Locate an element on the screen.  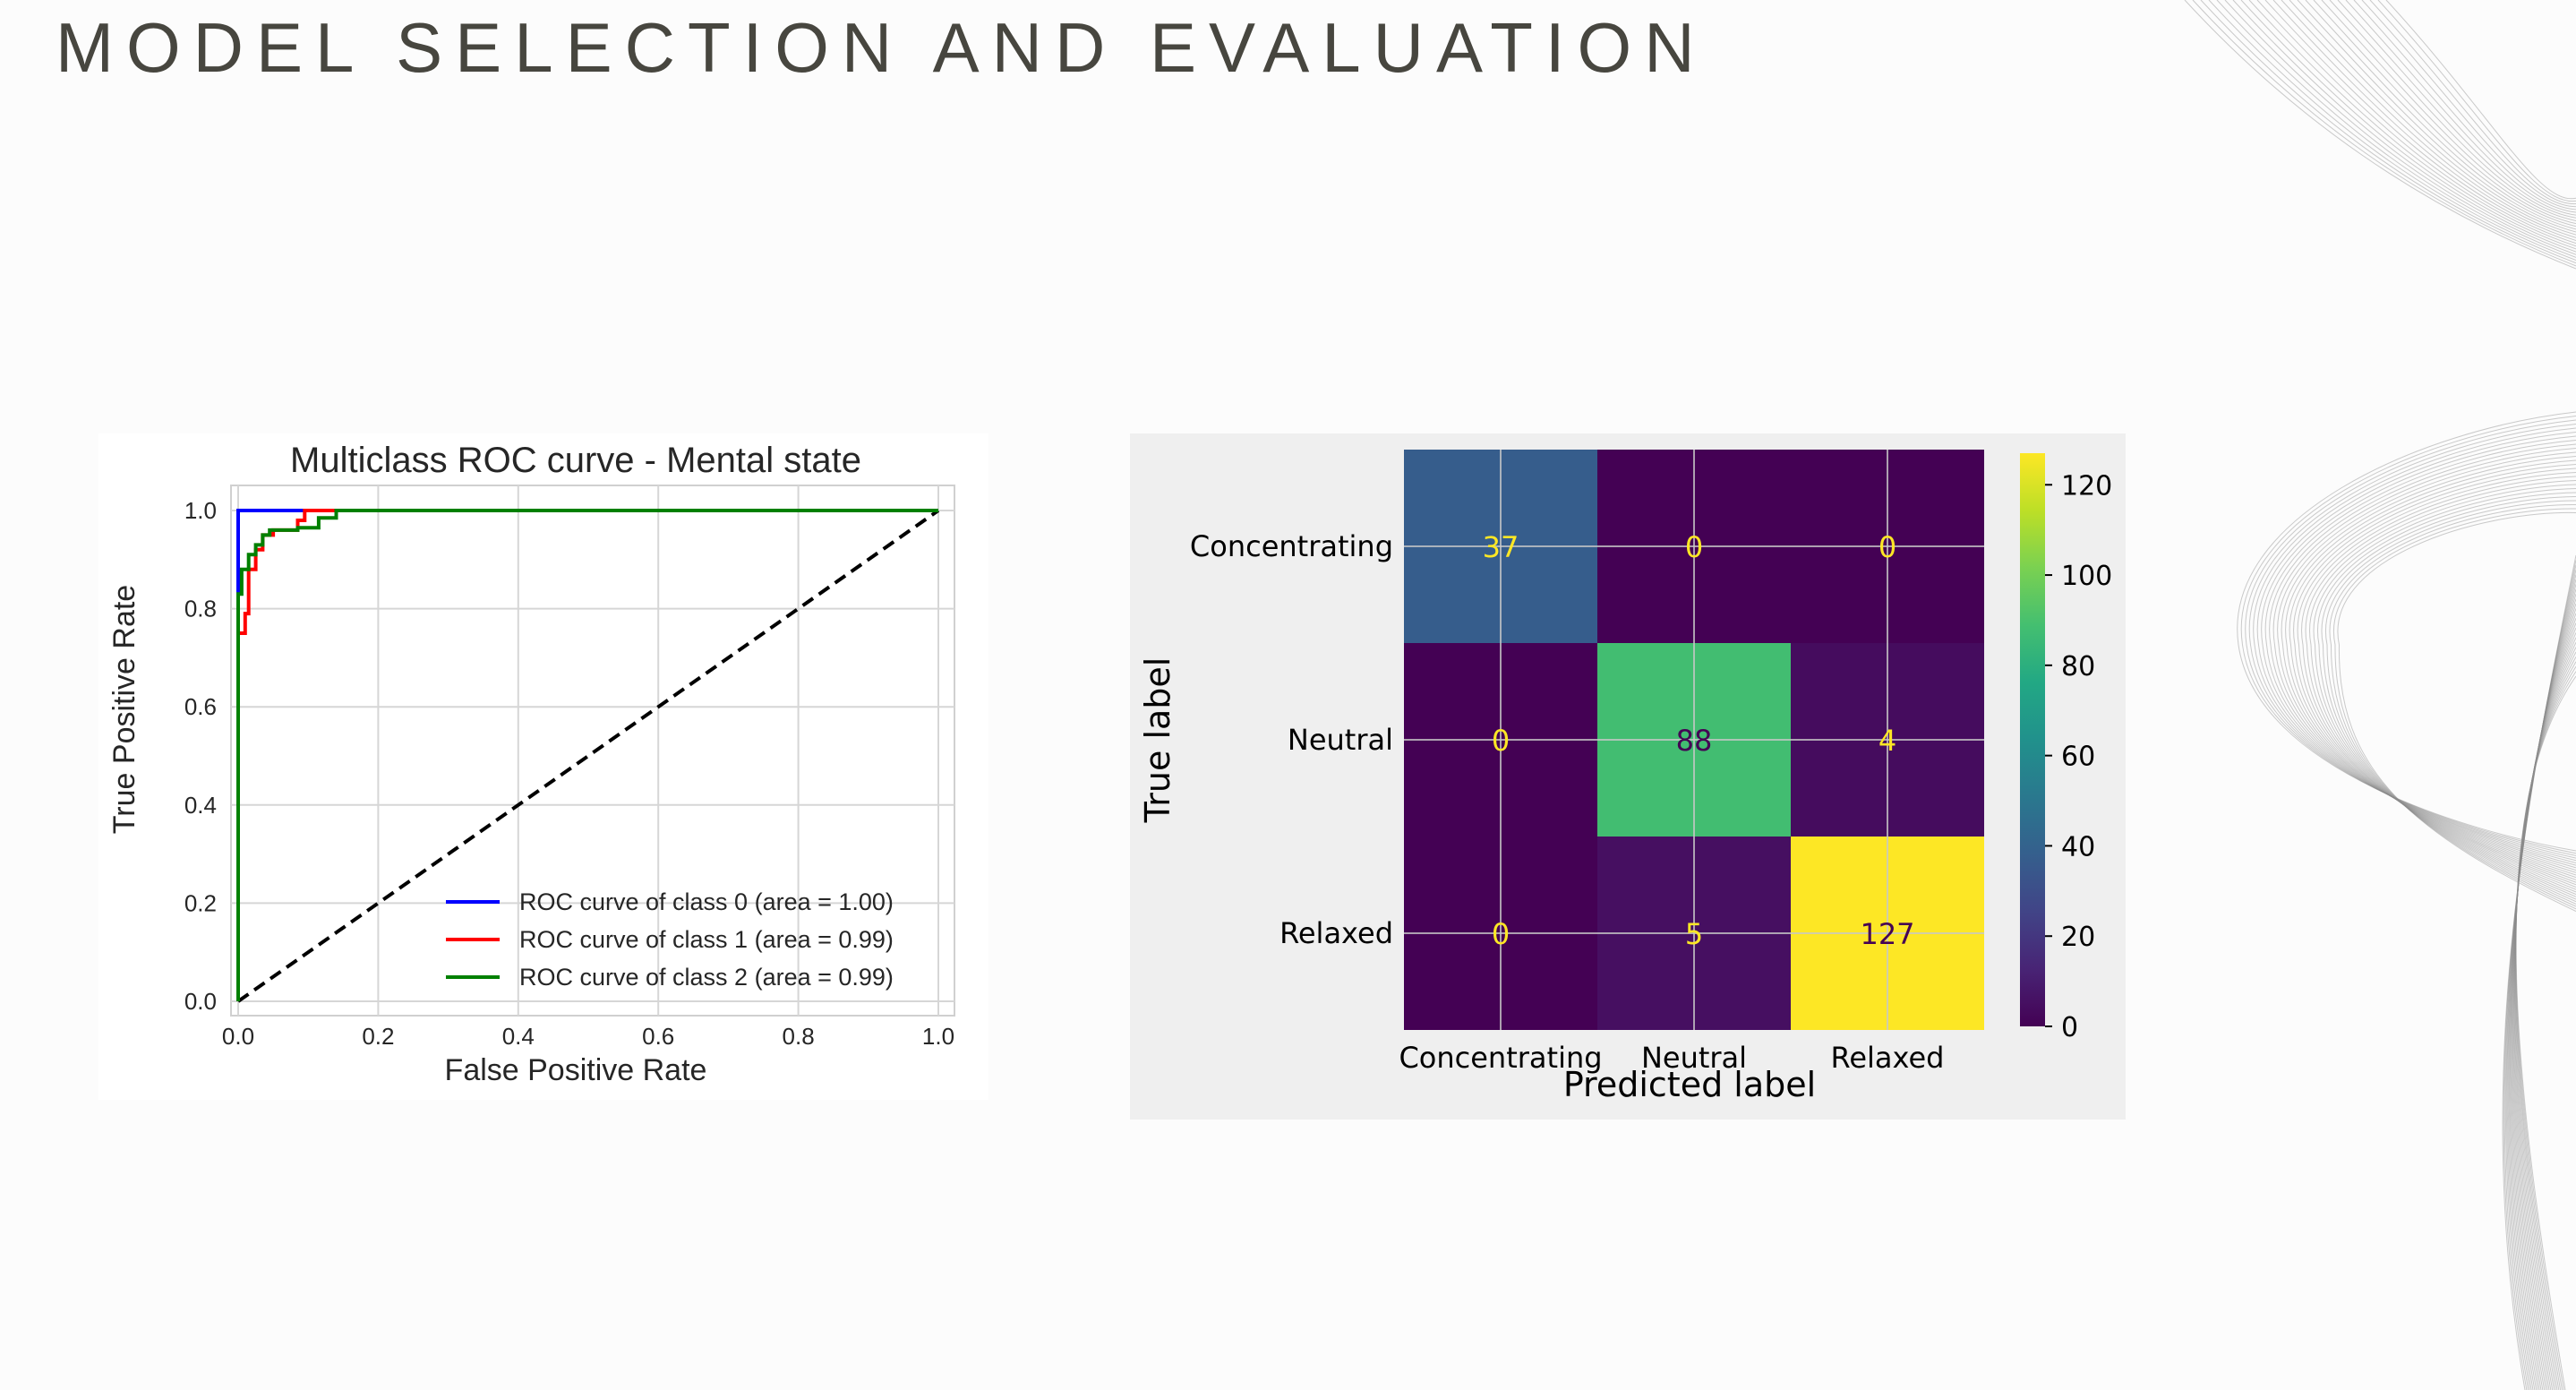
cm-cell-value: 5 is located at coordinates (1694, 934).